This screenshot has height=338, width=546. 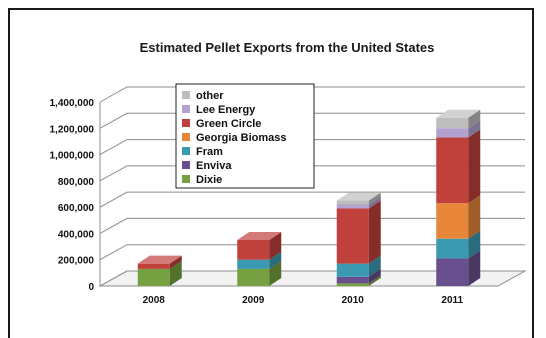 What do you see at coordinates (72, 103) in the screenshot?
I see `y-tick-label: 1,400,000` at bounding box center [72, 103].